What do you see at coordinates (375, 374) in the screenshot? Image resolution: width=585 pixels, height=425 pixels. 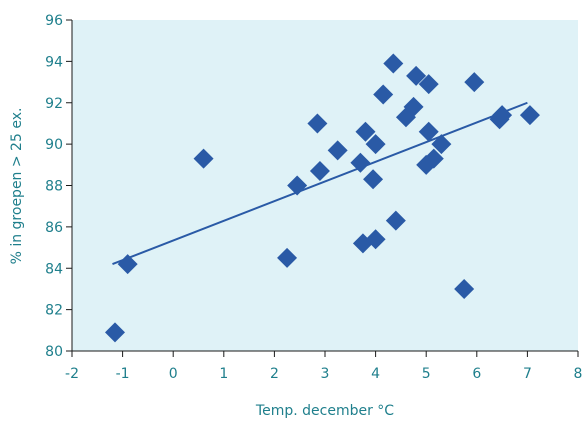 I see `x-tick-label: 4` at bounding box center [375, 374].